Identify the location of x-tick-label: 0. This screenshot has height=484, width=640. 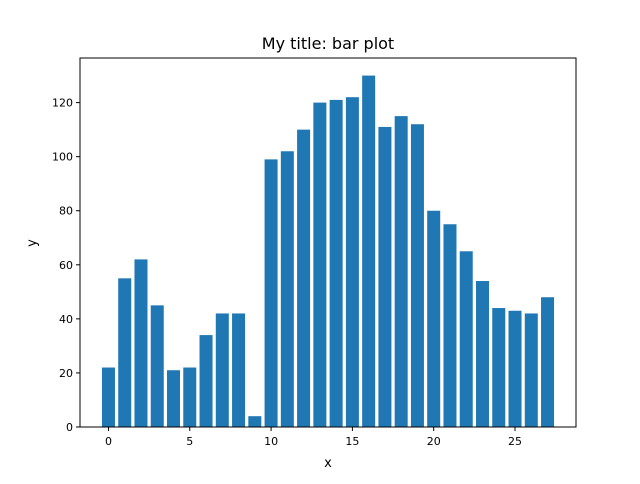
(108, 441).